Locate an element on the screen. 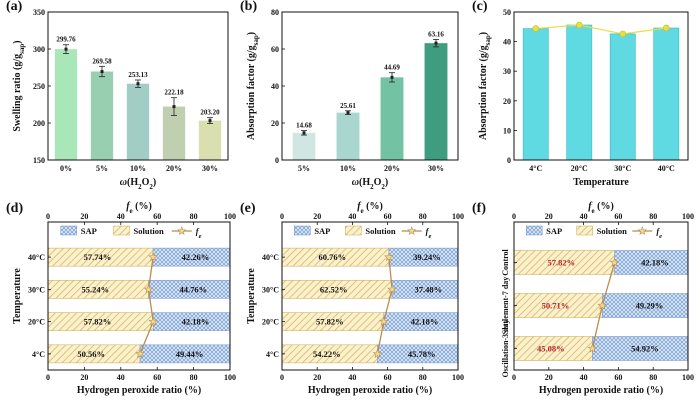  y-tick-label: 150 is located at coordinates (39, 160).